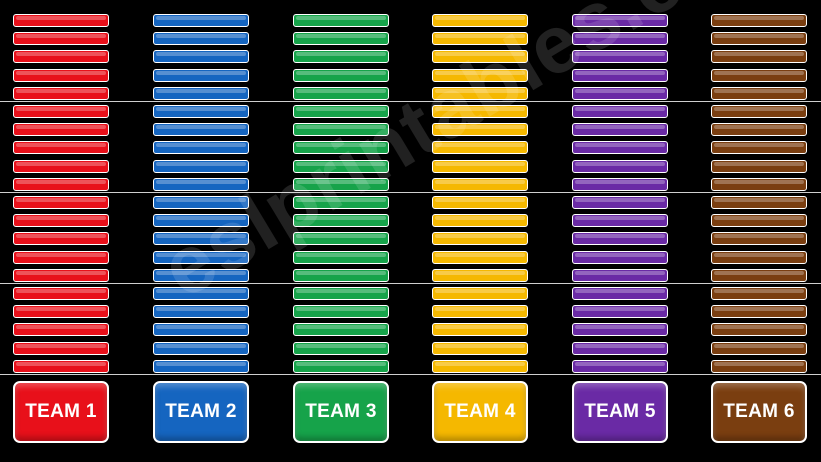  What do you see at coordinates (61, 412) in the screenshot?
I see `team-1-button: TEAM 1` at bounding box center [61, 412].